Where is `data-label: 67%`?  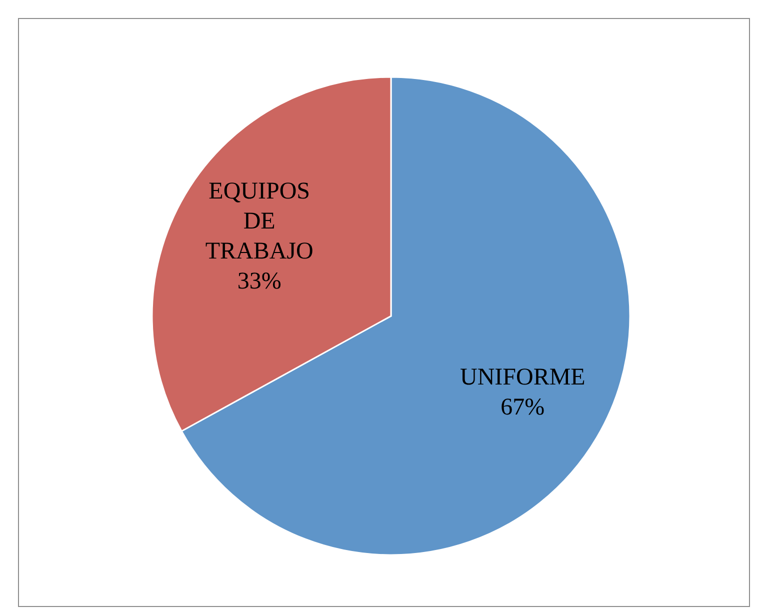 data-label: 67% is located at coordinates (522, 407).